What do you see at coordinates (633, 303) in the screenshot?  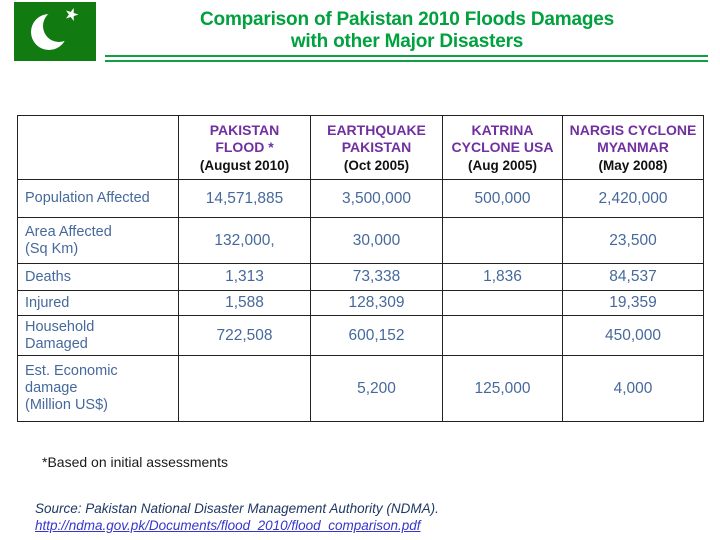 I see `cell-value: 19,359` at bounding box center [633, 303].